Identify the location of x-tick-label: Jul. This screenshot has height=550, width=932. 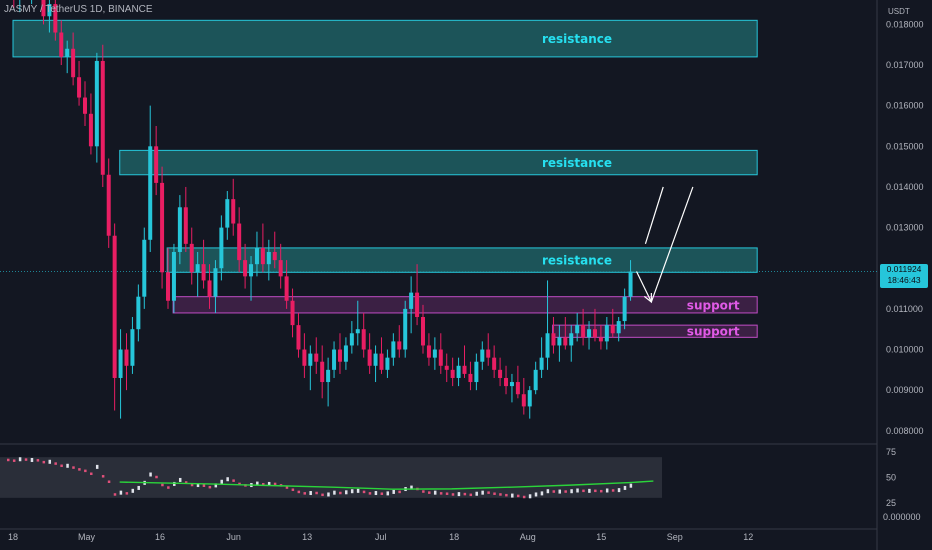
(381, 537).